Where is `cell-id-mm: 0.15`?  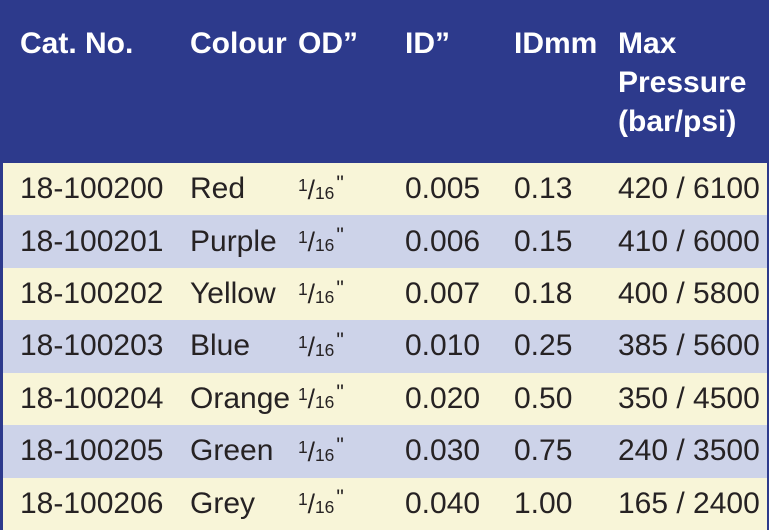 cell-id-mm: 0.15 is located at coordinates (543, 241).